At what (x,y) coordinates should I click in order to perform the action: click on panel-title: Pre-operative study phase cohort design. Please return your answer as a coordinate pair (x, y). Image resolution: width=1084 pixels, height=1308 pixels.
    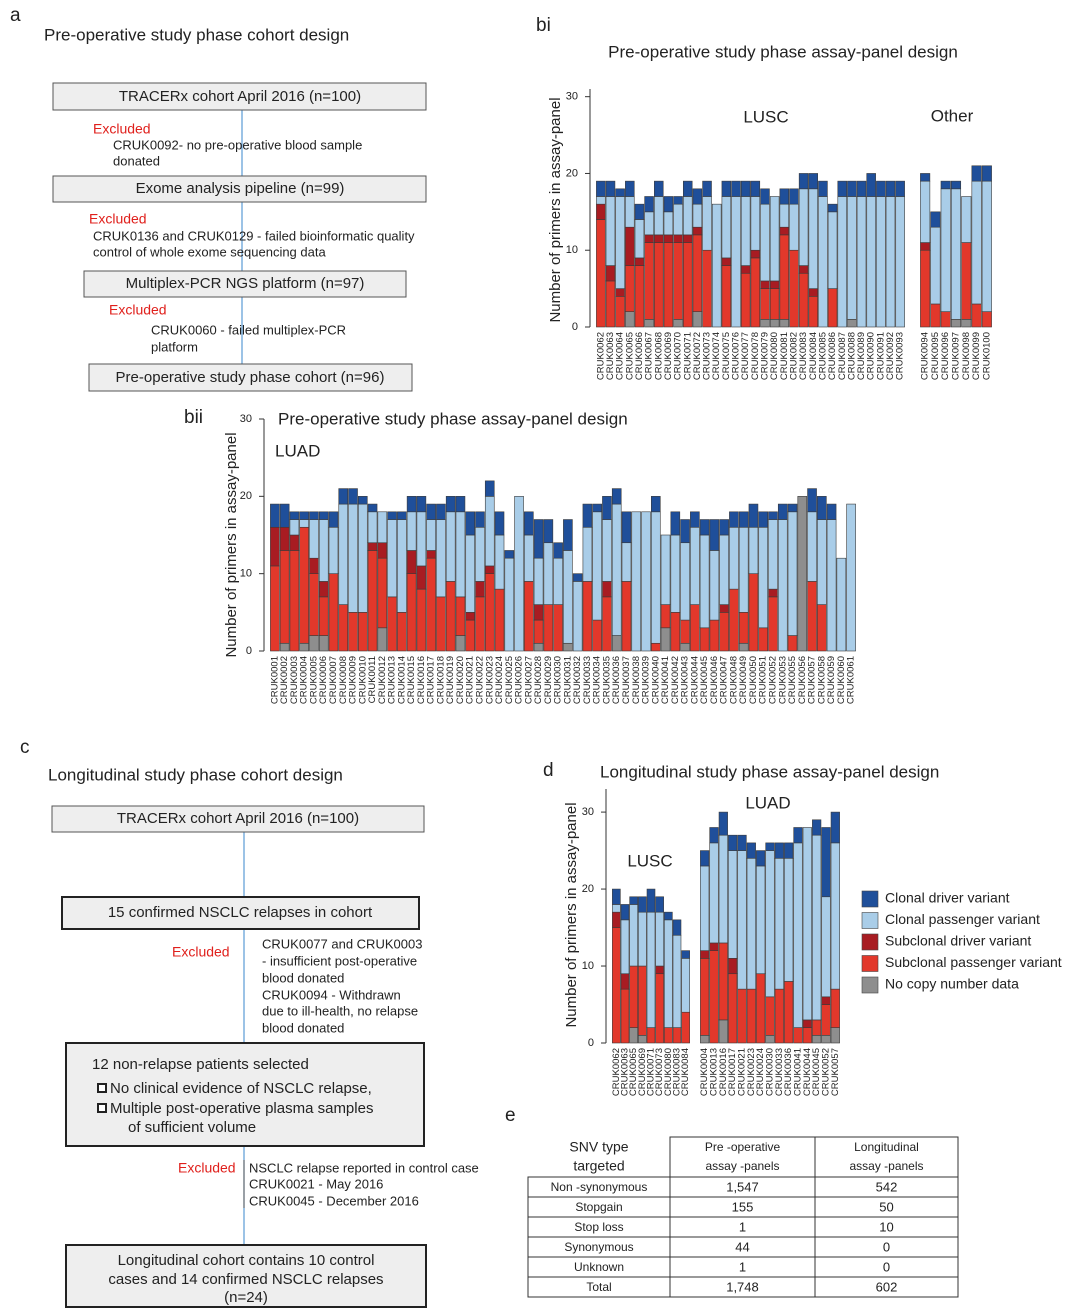
    Looking at the image, I should click on (196, 34).